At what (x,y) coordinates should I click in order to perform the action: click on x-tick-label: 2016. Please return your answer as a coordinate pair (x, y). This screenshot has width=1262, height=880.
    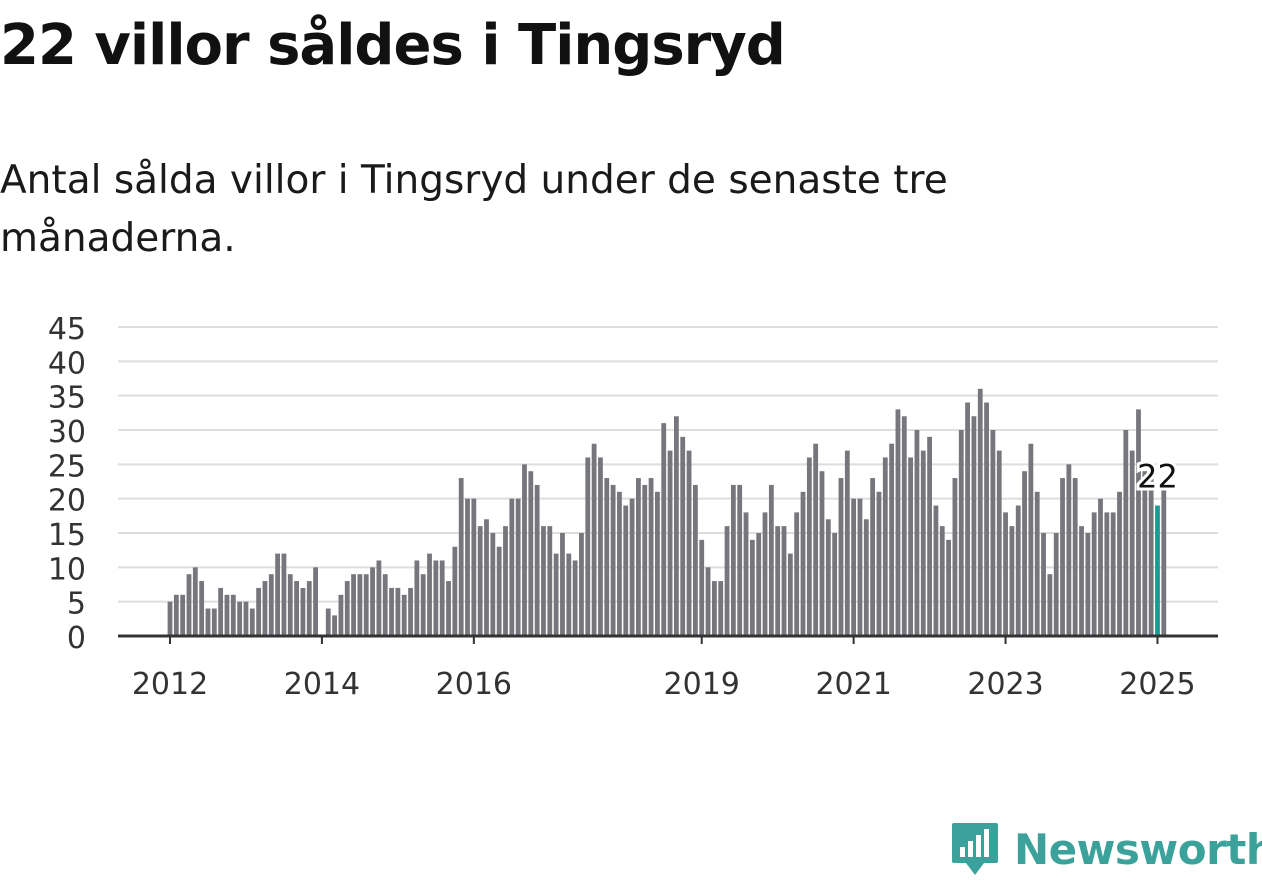
    Looking at the image, I should click on (474, 684).